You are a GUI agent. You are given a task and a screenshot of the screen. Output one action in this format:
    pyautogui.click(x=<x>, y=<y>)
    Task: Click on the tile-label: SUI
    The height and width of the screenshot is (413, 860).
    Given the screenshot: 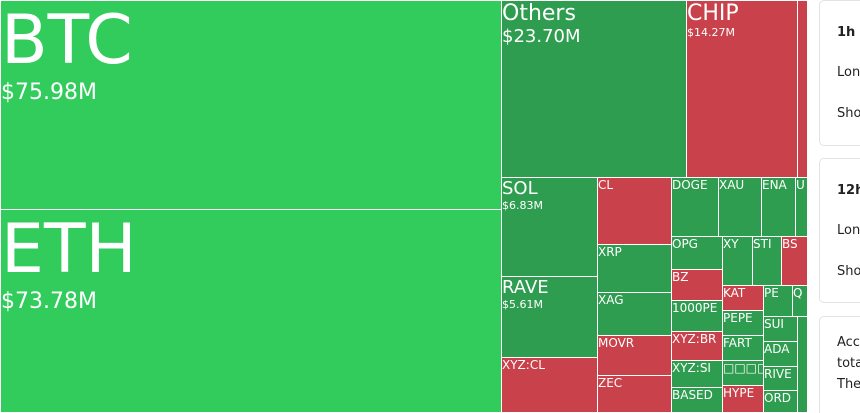 What is the action you would take?
    pyautogui.click(x=774, y=324)
    